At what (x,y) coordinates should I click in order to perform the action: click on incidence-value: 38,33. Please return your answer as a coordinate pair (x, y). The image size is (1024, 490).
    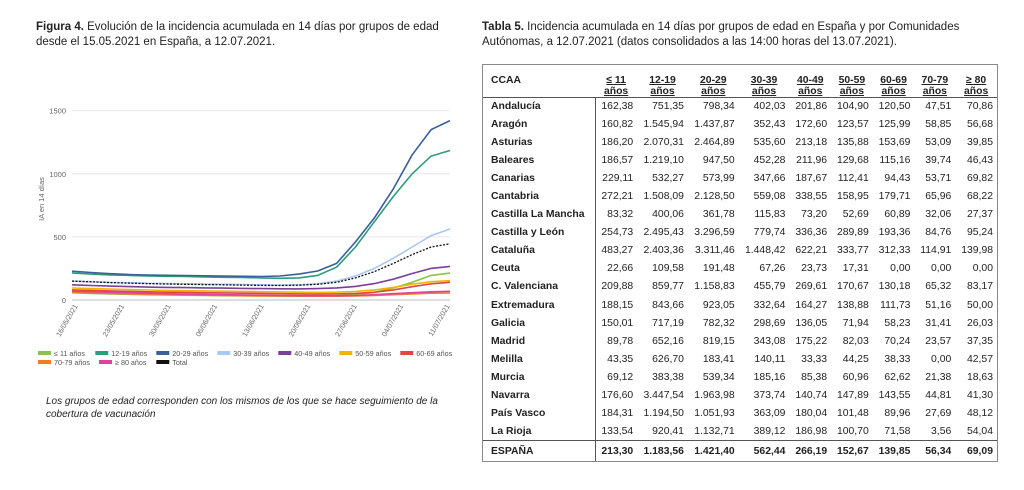
    Looking at the image, I should click on (897, 359).